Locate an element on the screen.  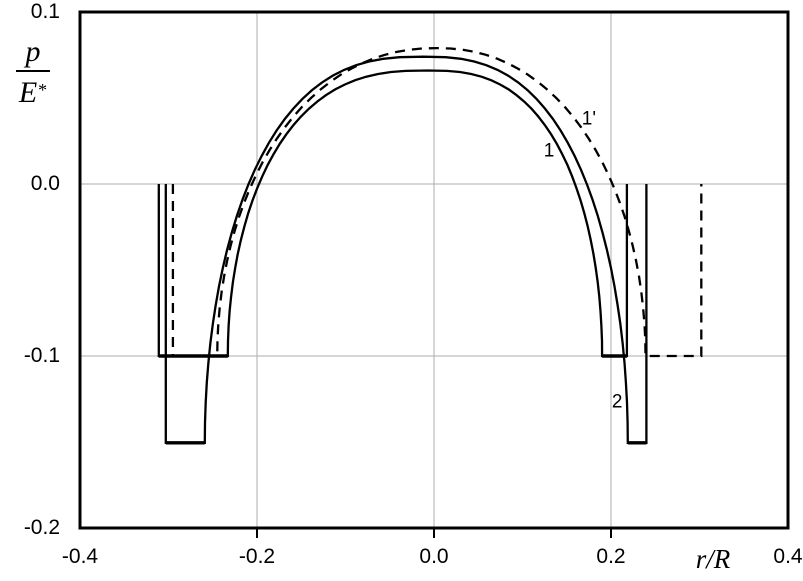
x-axis-label: r/R is located at coordinates (713, 559).